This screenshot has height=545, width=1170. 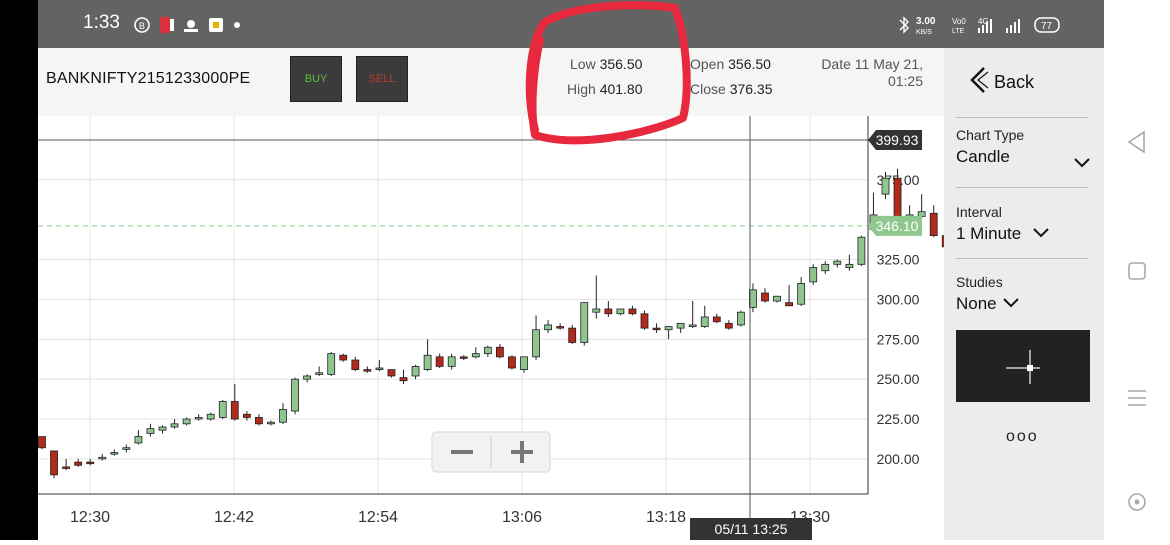 What do you see at coordinates (1137, 142) in the screenshot?
I see `nav-back-icon` at bounding box center [1137, 142].